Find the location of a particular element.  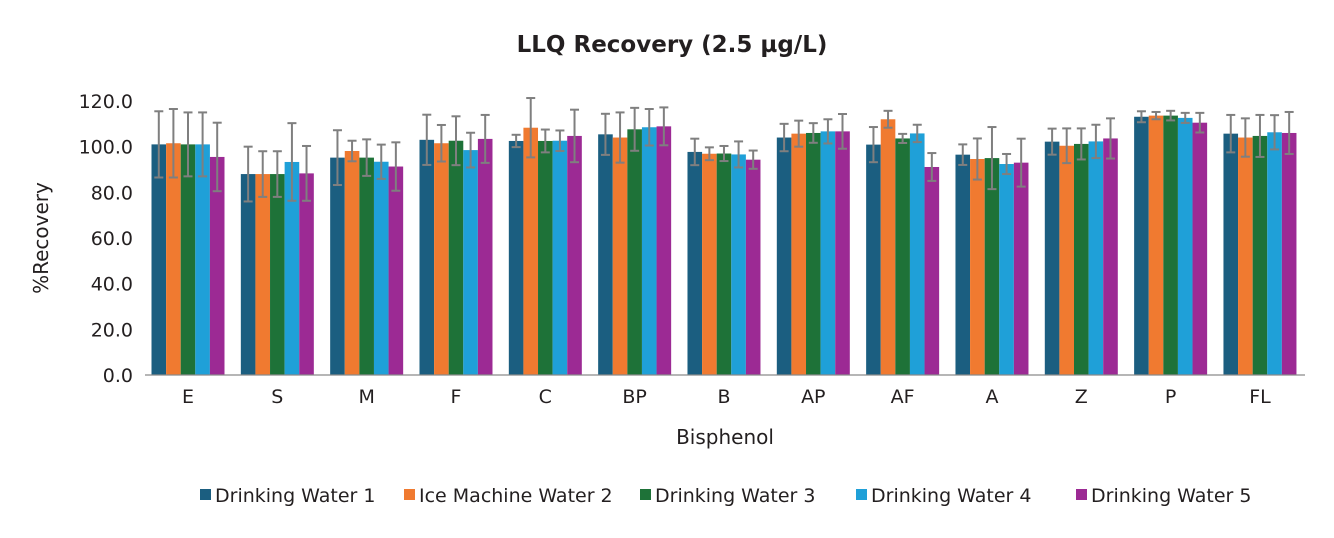

y-axis-label: %Recovery is located at coordinates (41, 238).